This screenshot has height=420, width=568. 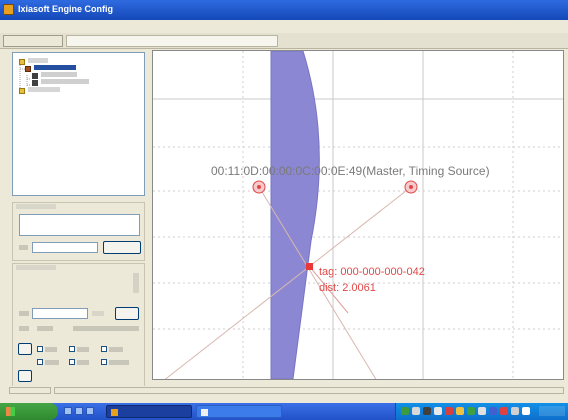 I want to click on tree-item-root, so click(x=34, y=62).